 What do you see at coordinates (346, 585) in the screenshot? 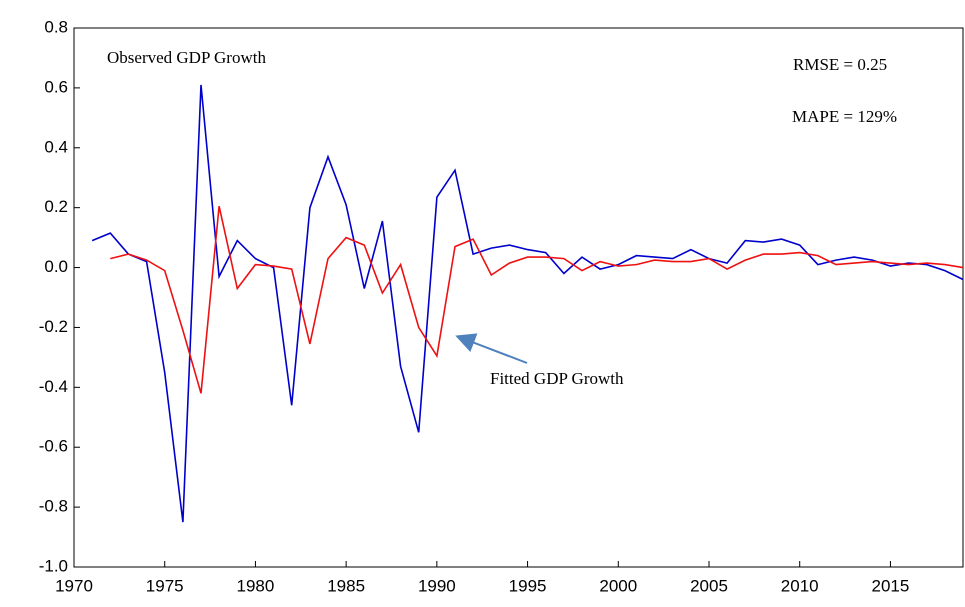
I see `x-tick-label: 1985` at bounding box center [346, 585].